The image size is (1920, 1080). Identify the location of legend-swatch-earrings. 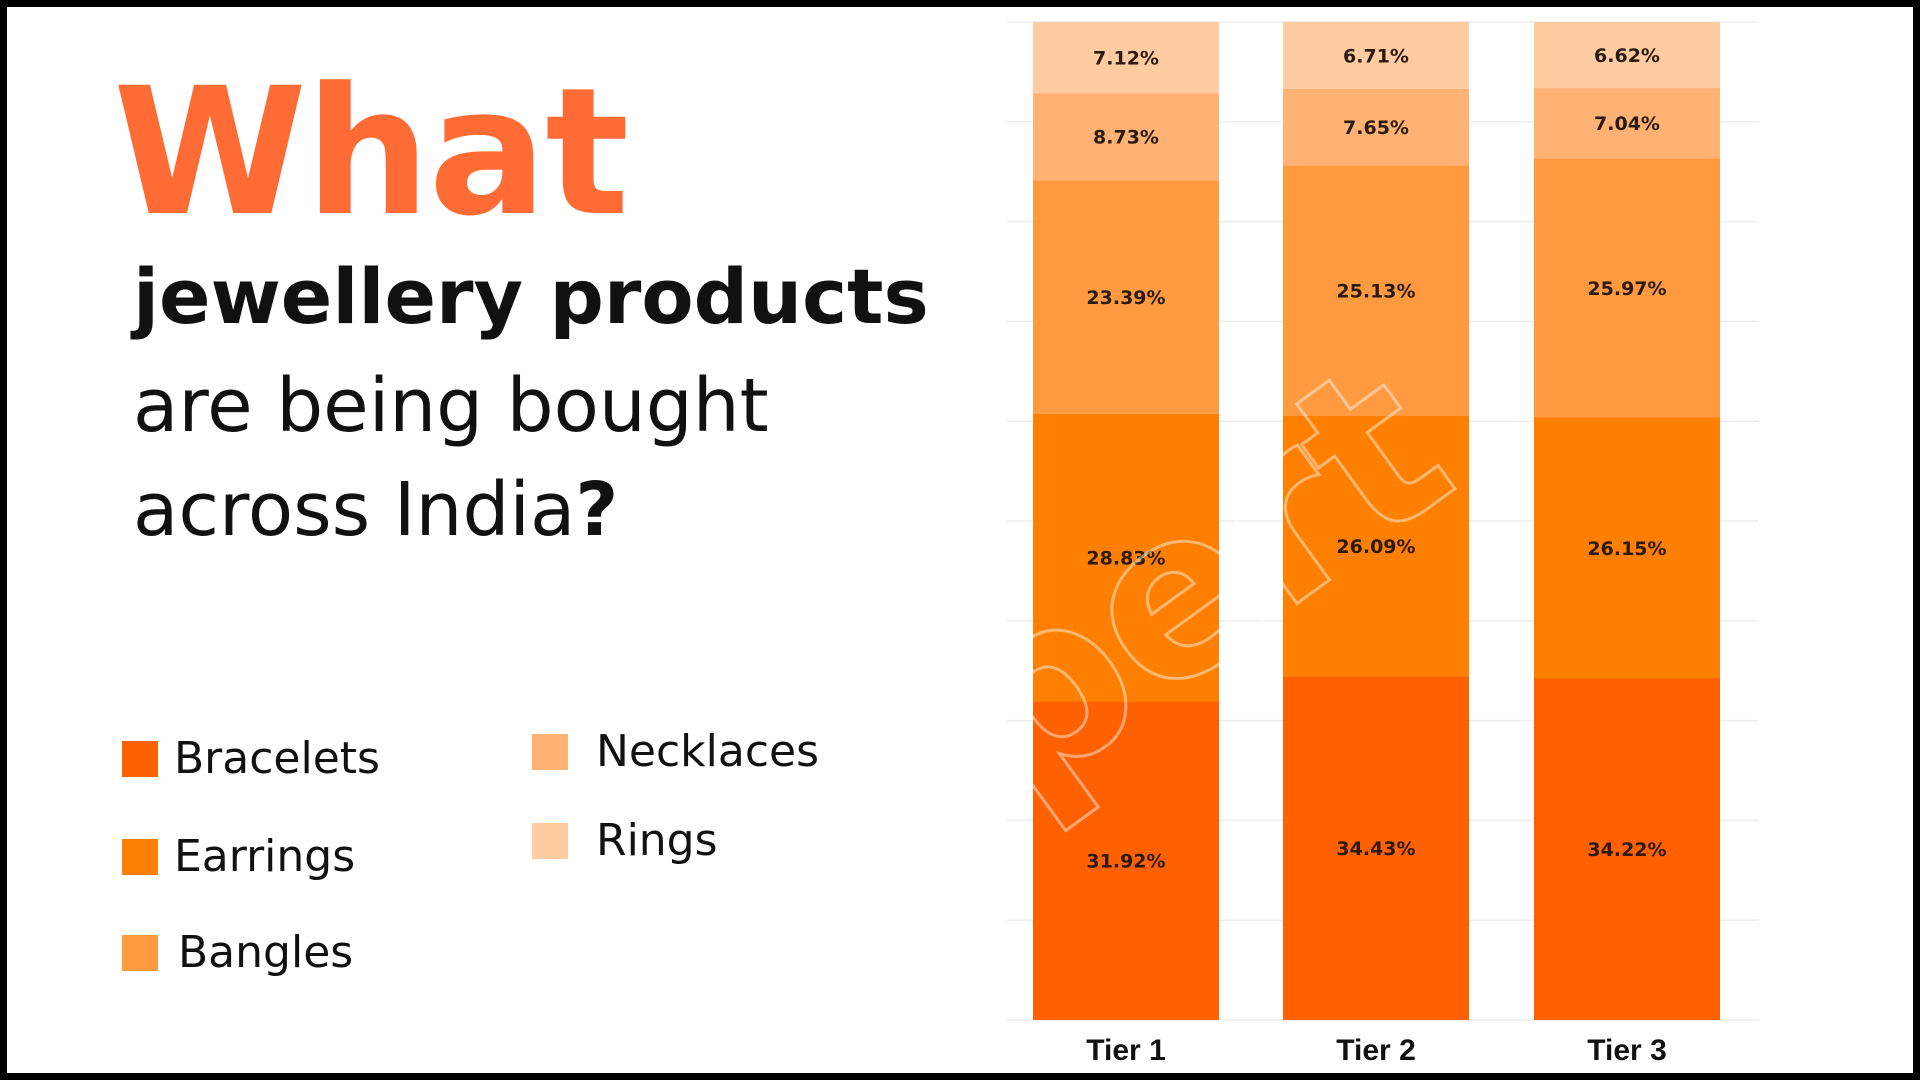
(140, 857).